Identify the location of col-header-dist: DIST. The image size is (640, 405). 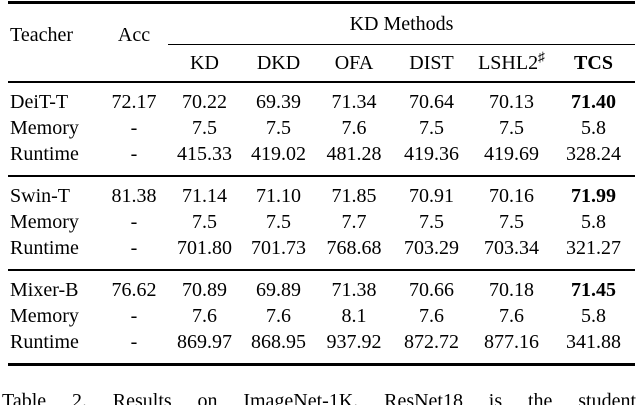
(431, 62).